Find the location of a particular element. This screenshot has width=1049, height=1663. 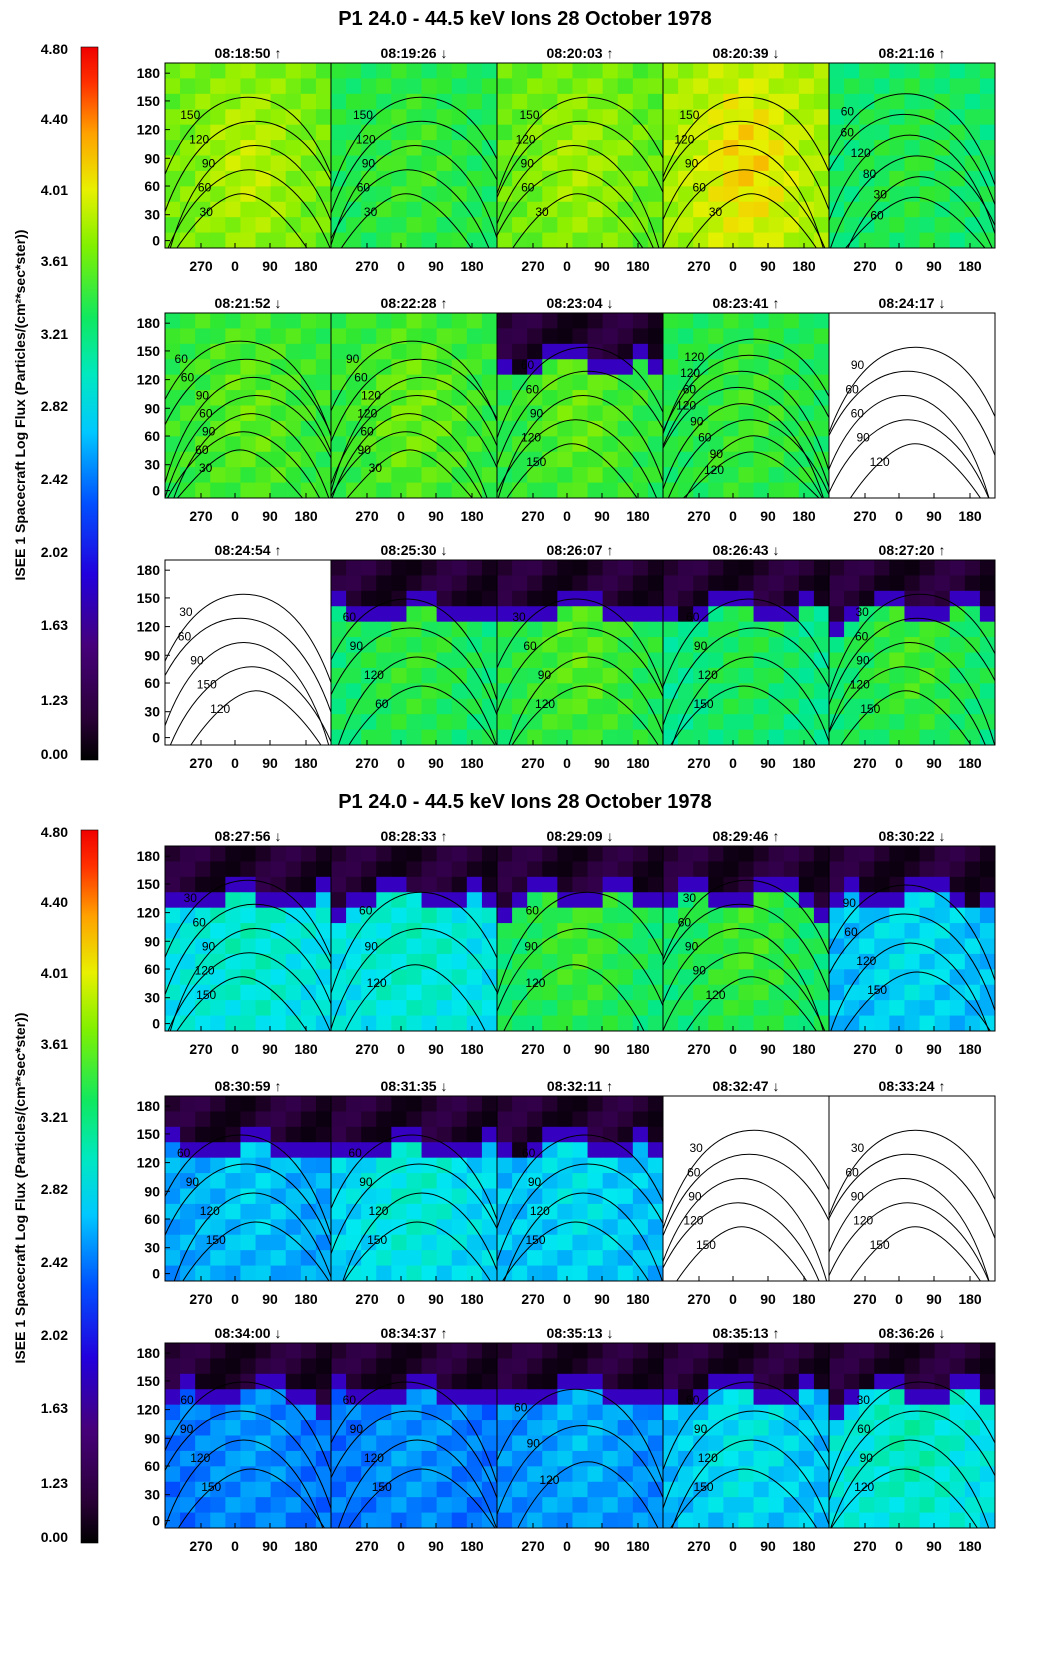

contour-label: 90 is located at coordinates (858, 365).